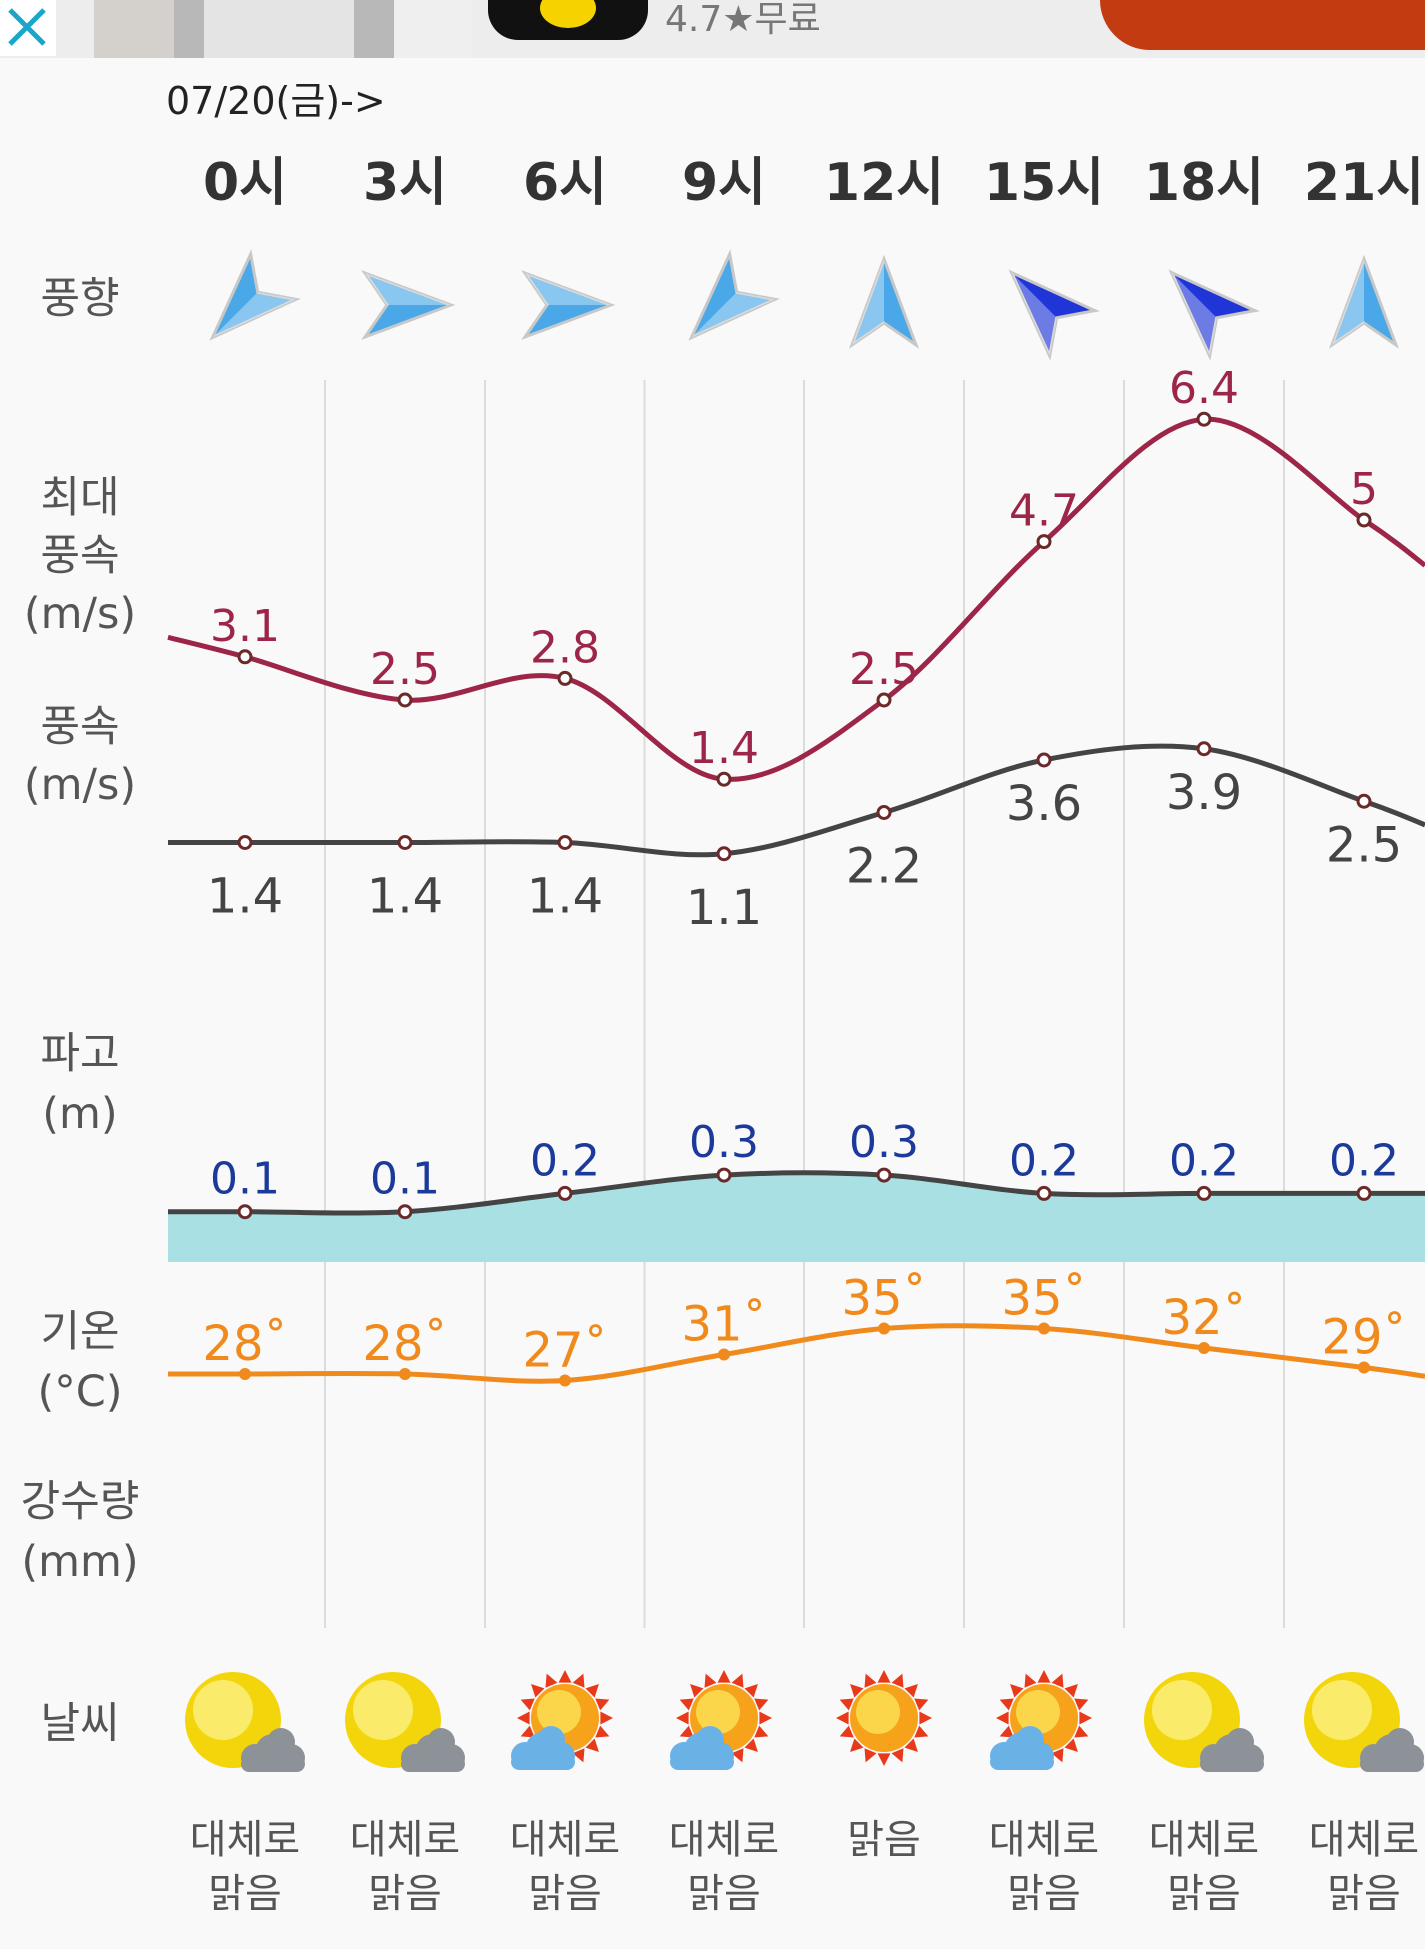 The image size is (1425, 1949). I want to click on temperature-label: 29˚, so click(1363, 1338).